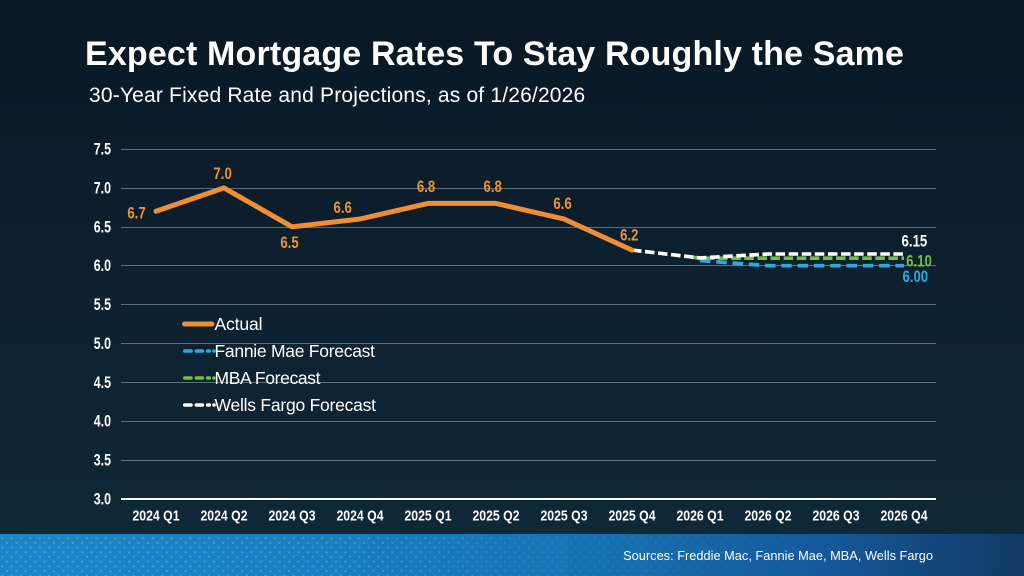 The width and height of the screenshot is (1024, 576). Describe the element at coordinates (919, 261) in the screenshot. I see `svg-text: 6.10` at that location.